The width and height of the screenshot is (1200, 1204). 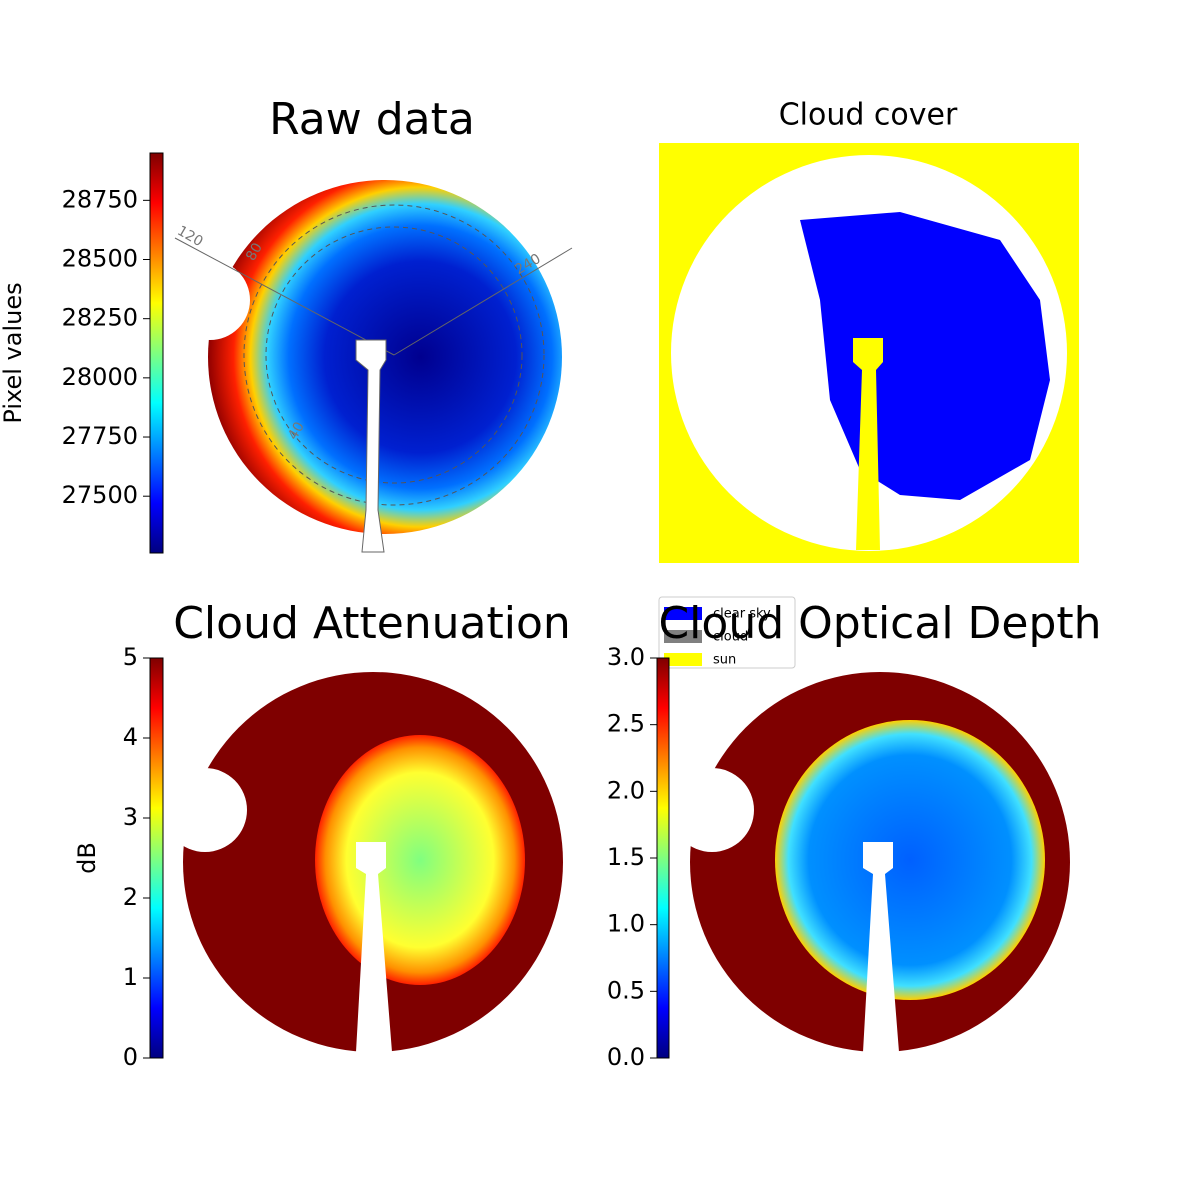 What do you see at coordinates (879, 623) in the screenshot?
I see `panel-title: Cloud Optical Depth` at bounding box center [879, 623].